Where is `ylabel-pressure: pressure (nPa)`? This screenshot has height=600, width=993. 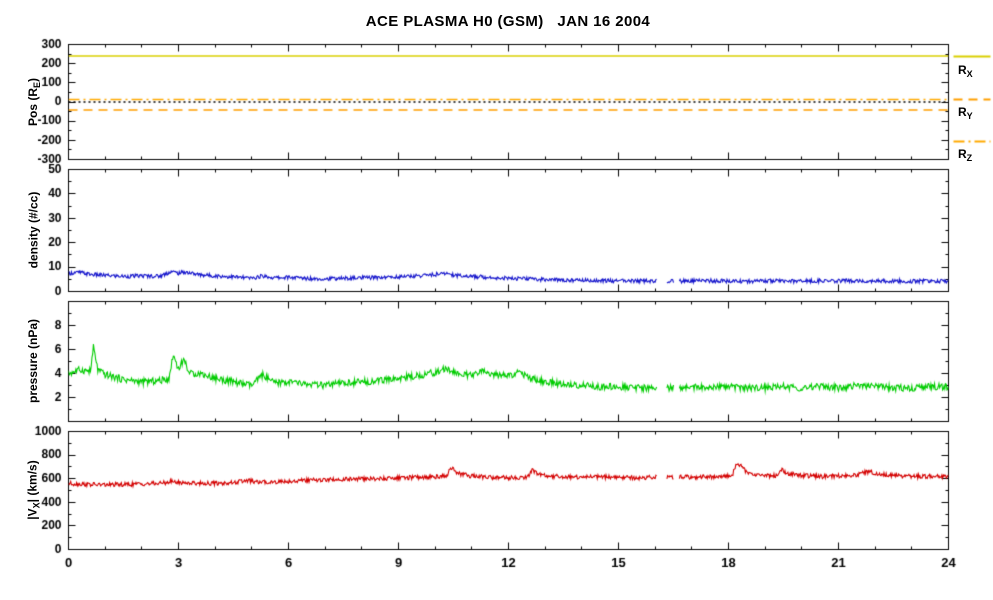 ylabel-pressure: pressure (nPa) is located at coordinates (34, 361).